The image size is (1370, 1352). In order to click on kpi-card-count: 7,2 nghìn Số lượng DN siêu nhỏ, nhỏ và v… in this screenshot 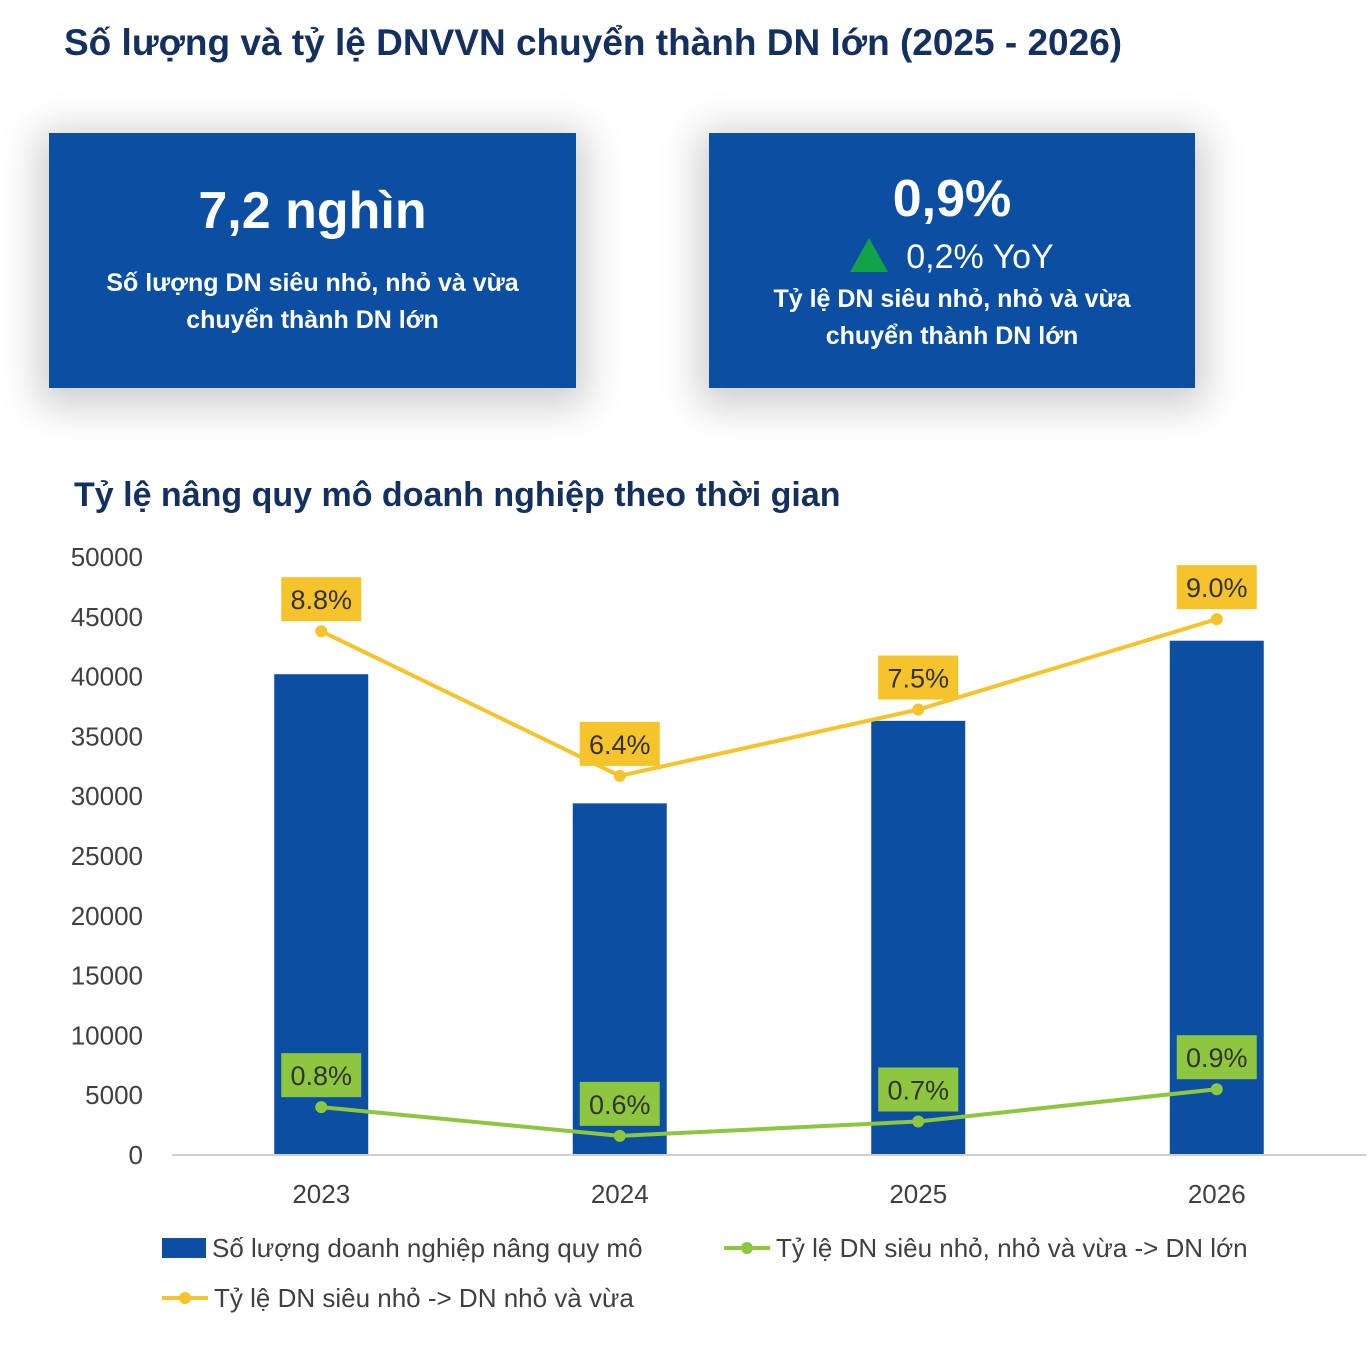, I will do `click(312, 260)`.